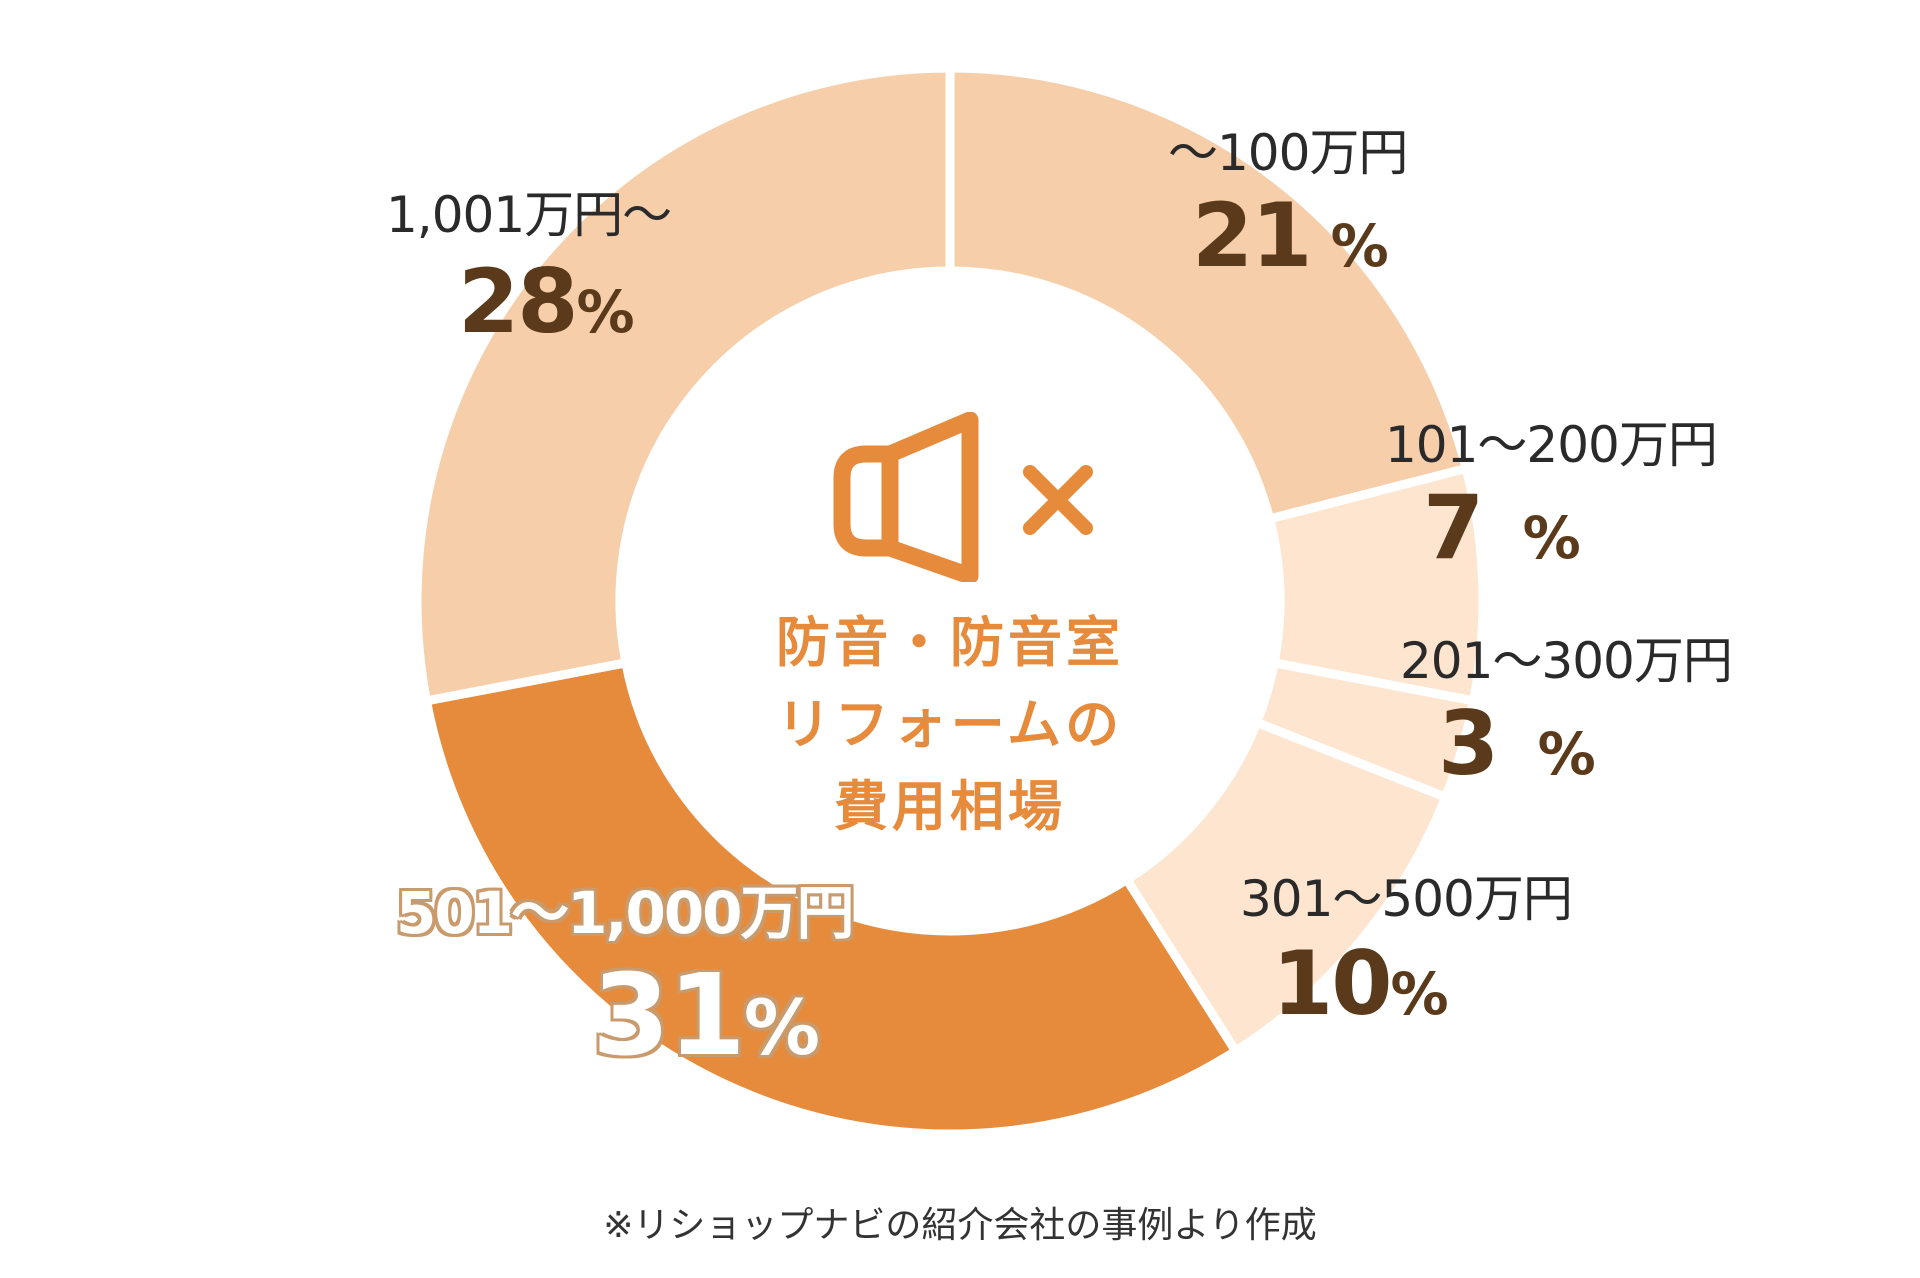 The height and width of the screenshot is (1278, 1920). Describe the element at coordinates (1360, 983) in the screenshot. I see `percent-value: 10%` at that location.